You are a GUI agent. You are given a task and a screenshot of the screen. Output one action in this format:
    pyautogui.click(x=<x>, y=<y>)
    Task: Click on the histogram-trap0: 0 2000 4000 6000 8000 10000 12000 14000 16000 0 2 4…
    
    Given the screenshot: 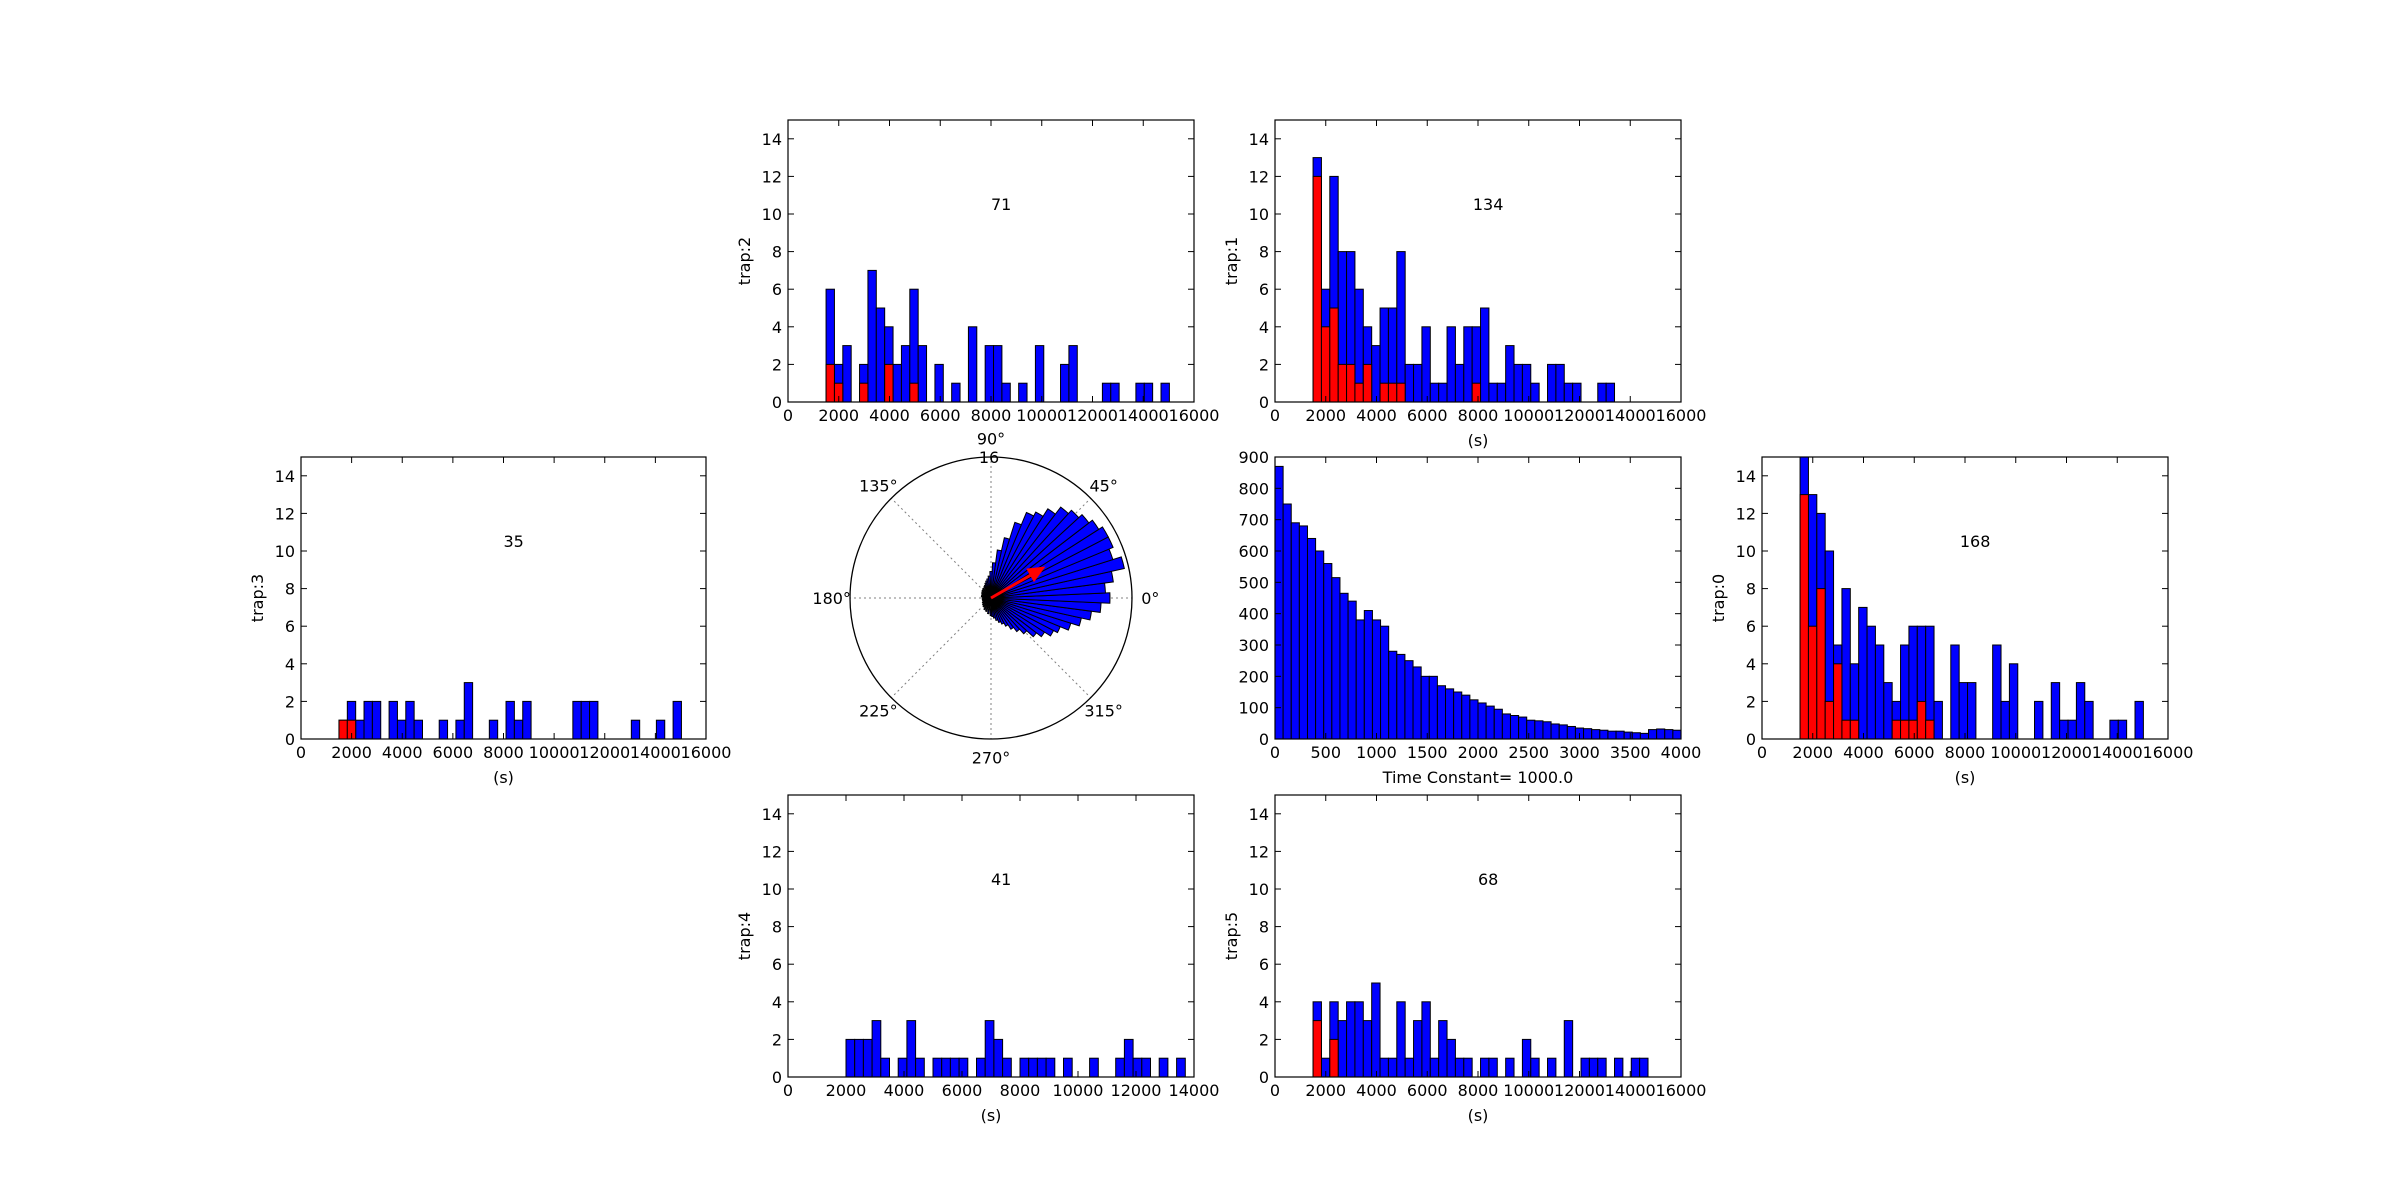 What is the action you would take?
    pyautogui.click(x=1951, y=621)
    